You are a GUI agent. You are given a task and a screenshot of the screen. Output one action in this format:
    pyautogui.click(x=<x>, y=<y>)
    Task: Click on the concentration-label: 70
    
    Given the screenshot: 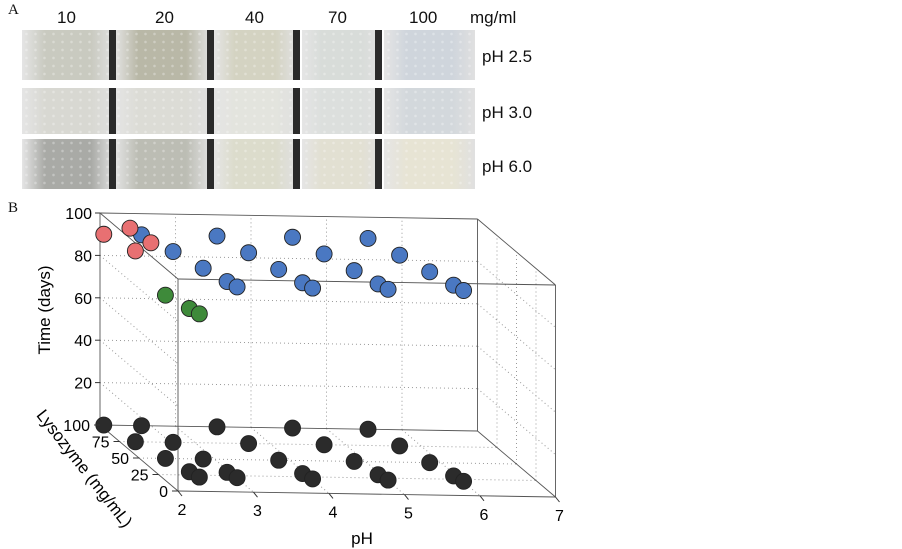 What is the action you would take?
    pyautogui.click(x=337, y=17)
    